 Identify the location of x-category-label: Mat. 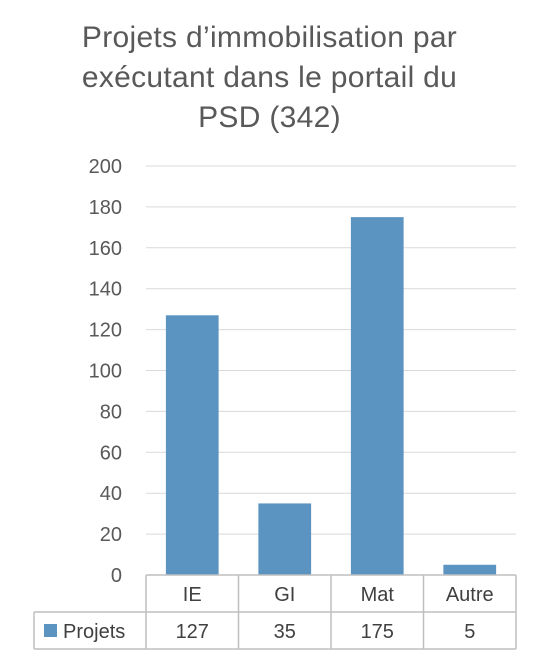
(378, 595).